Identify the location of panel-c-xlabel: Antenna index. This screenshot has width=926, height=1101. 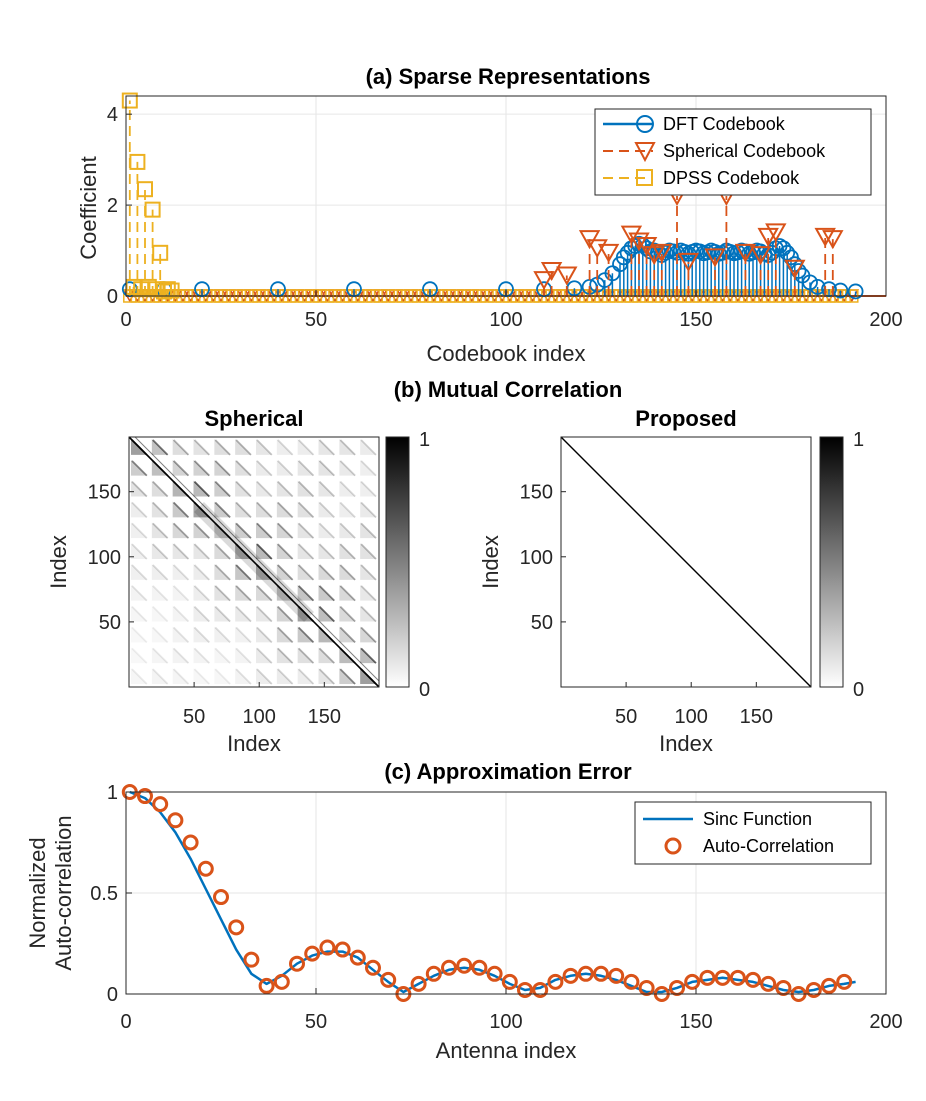
(506, 1050).